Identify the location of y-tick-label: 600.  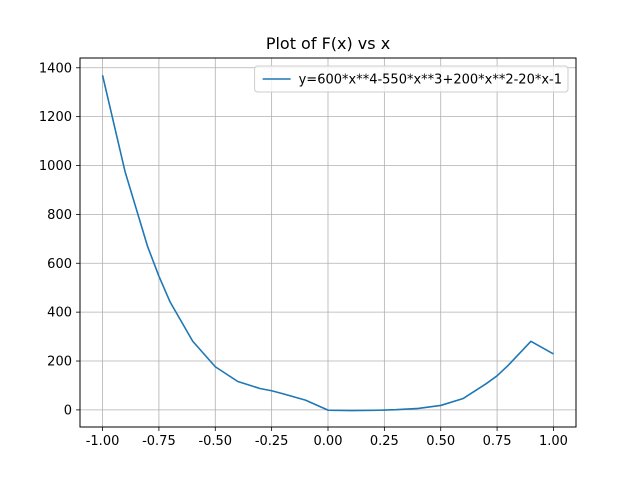
(59, 264).